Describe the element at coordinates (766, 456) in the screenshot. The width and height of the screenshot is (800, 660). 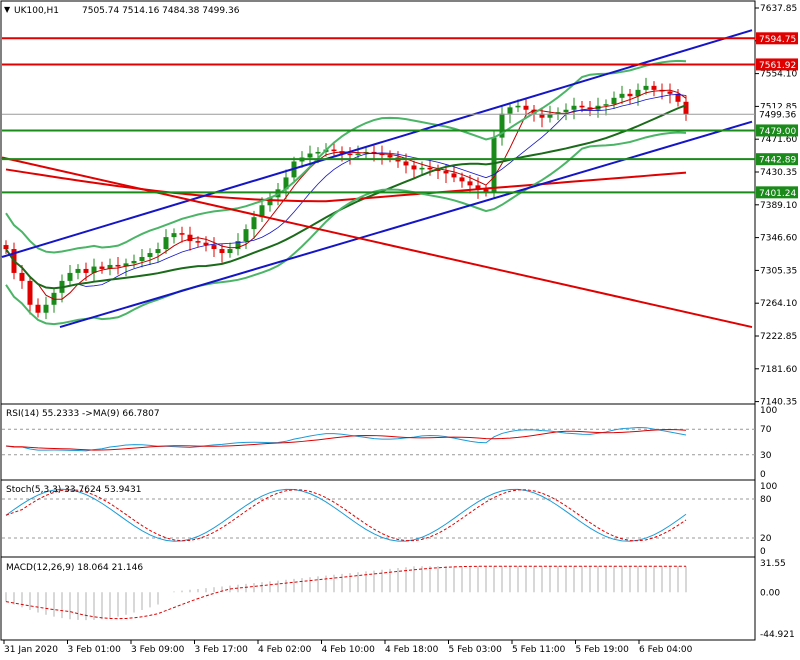
I see `rsi-tick-label: 30` at that location.